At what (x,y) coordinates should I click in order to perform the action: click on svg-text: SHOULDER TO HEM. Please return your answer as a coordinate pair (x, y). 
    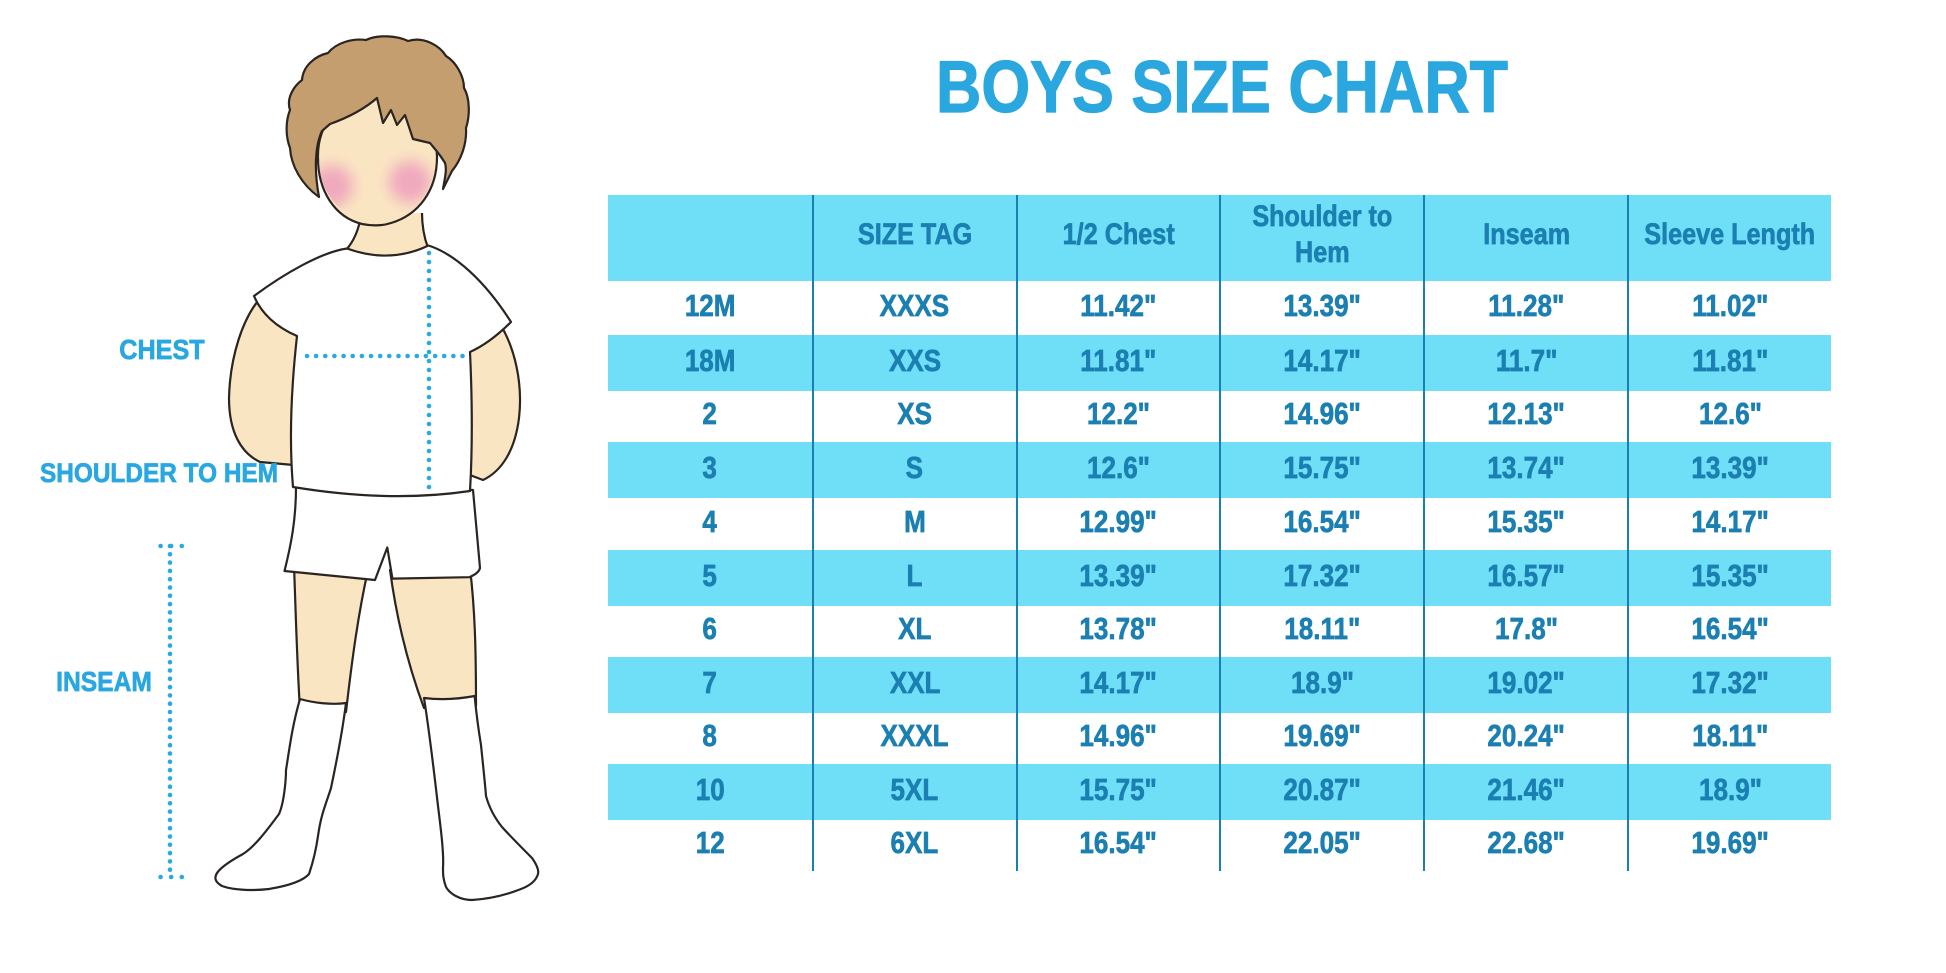
    Looking at the image, I should click on (159, 473).